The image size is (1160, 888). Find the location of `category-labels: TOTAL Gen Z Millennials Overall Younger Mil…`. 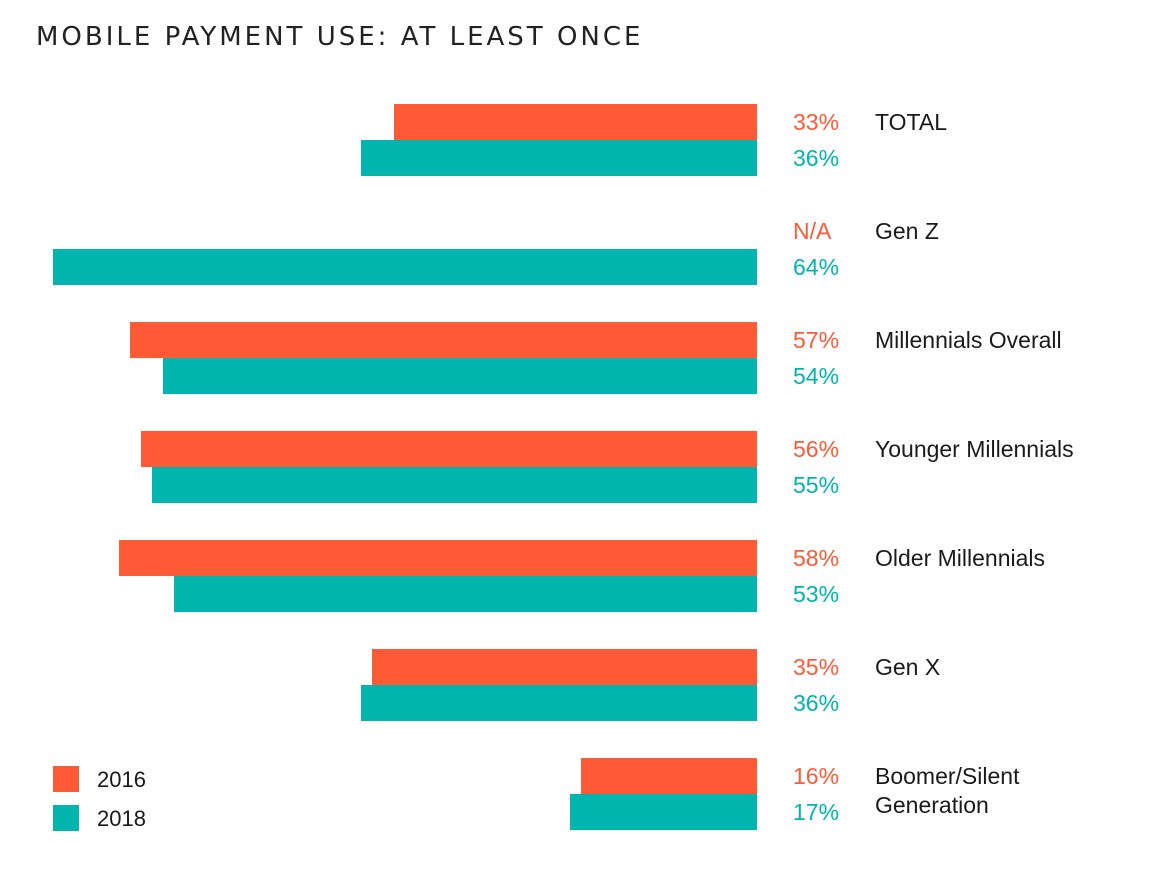

category-labels: TOTAL Gen Z Millennials Overall Younger Mil… is located at coordinates (974, 463).